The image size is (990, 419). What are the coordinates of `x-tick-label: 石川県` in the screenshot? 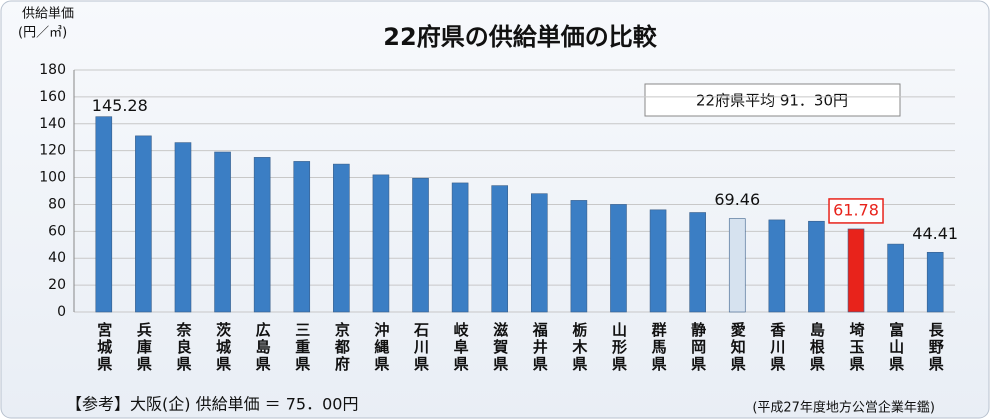 It's located at (421, 347).